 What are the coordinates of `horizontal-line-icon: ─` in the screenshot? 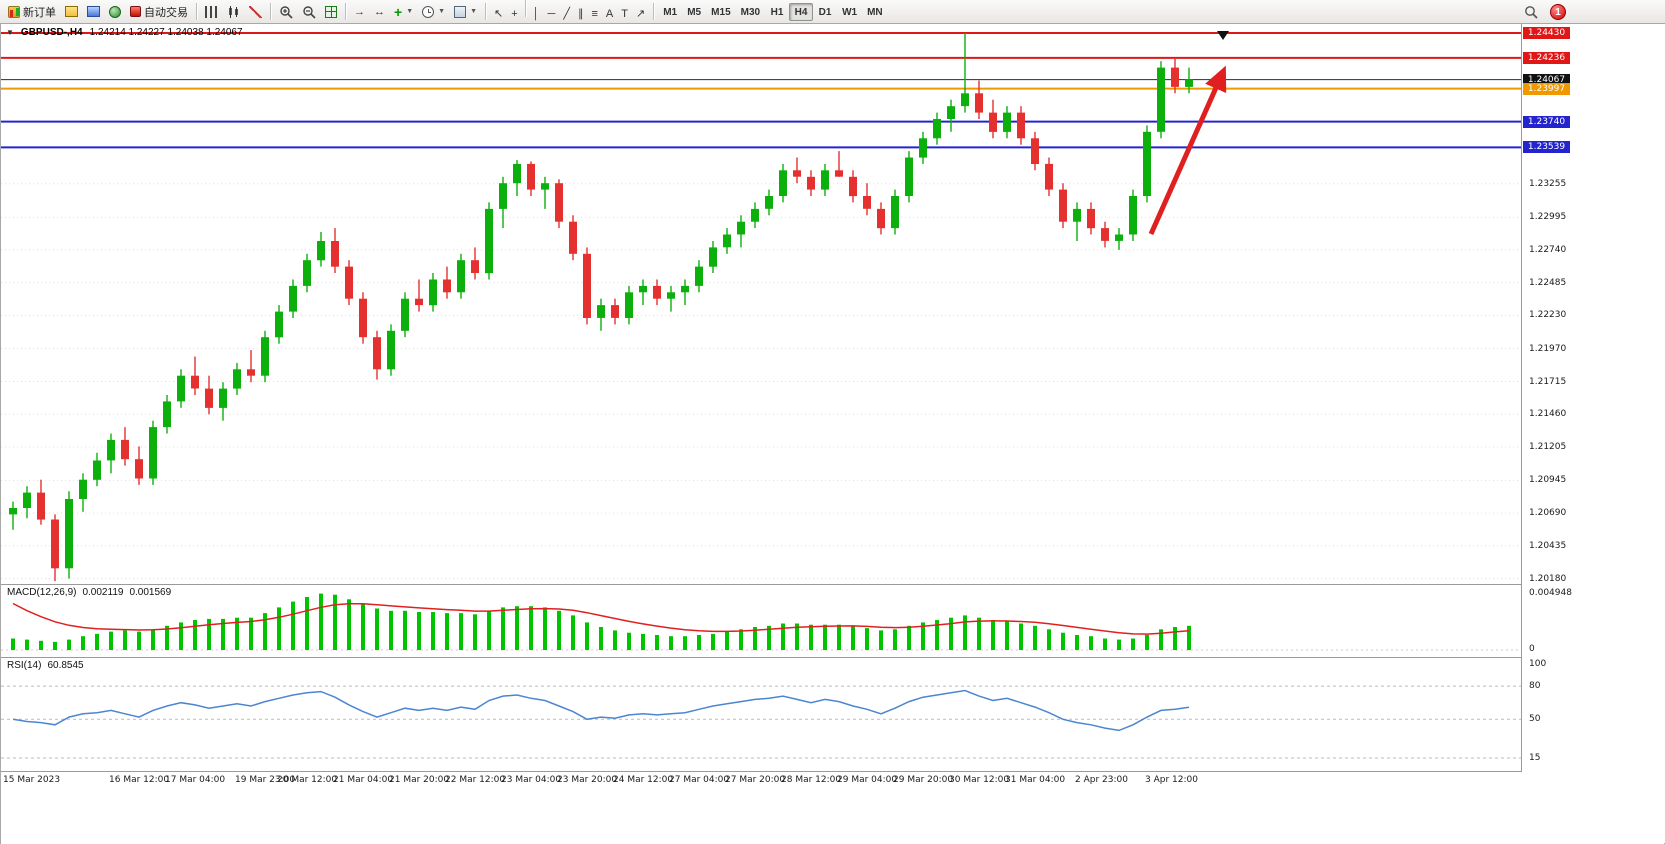 It's located at (551, 13).